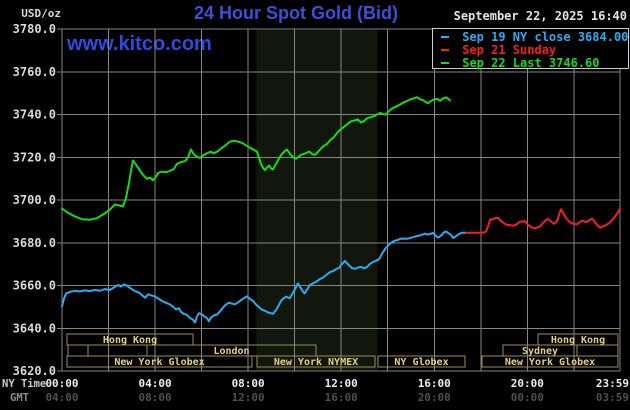 The width and height of the screenshot is (630, 410). What do you see at coordinates (34, 286) in the screenshot?
I see `y-axis-label: 3660.0` at bounding box center [34, 286].